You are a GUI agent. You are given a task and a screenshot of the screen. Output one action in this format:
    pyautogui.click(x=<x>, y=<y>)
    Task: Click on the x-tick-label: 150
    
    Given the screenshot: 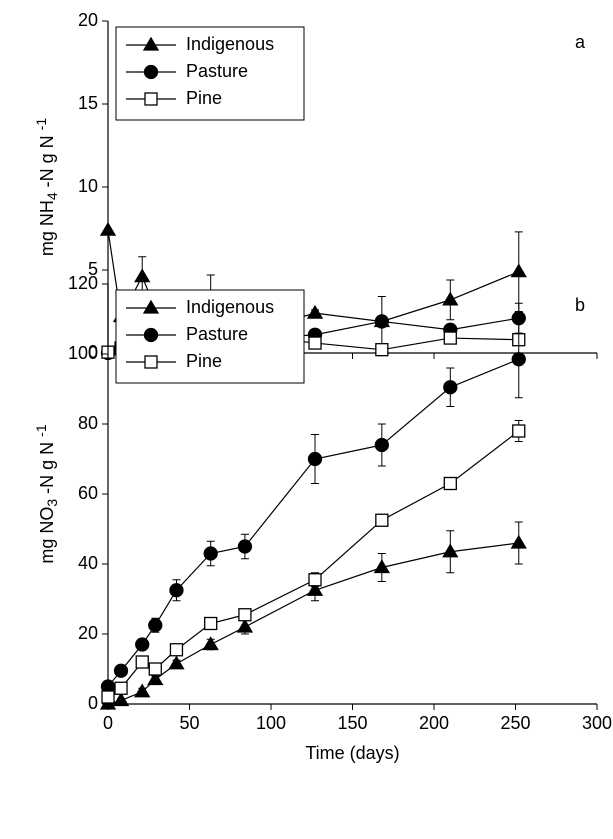 What is the action you would take?
    pyautogui.click(x=352, y=723)
    